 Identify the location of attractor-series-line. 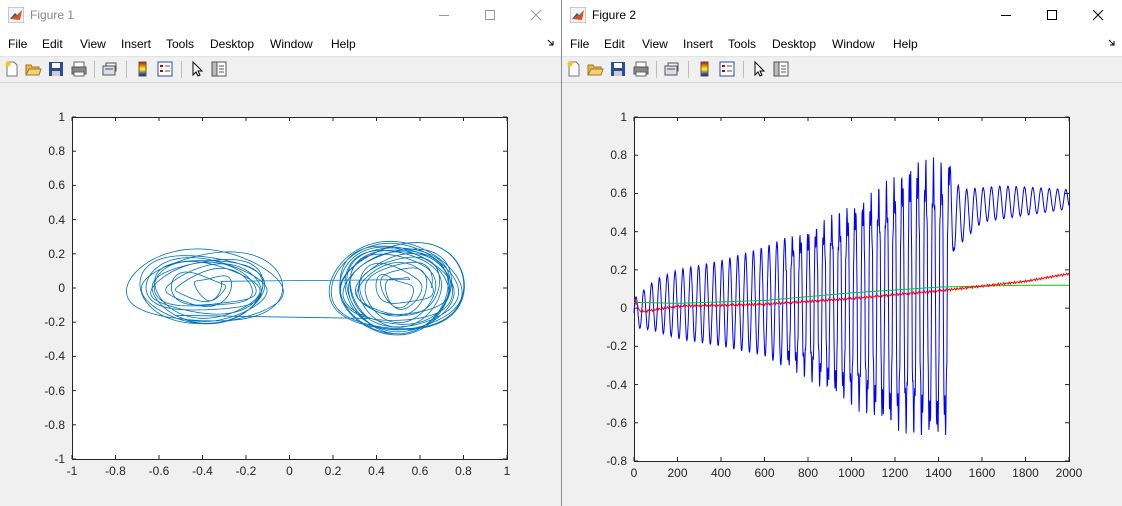
(295, 288).